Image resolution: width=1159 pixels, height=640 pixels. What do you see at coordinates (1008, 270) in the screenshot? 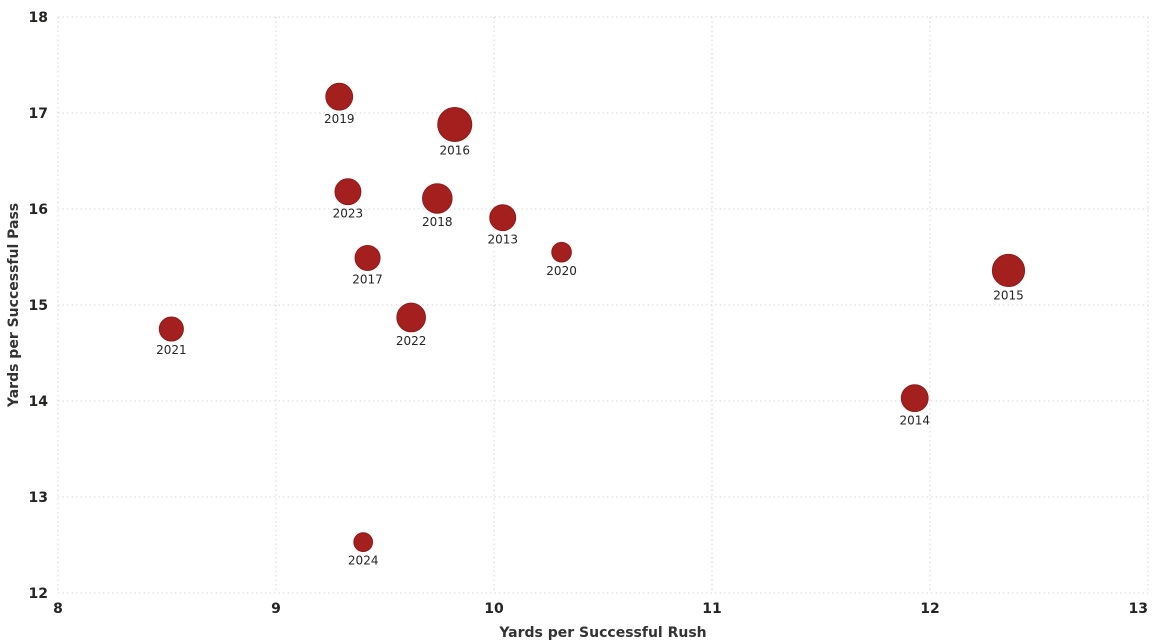
I see `data-point-2015` at bounding box center [1008, 270].